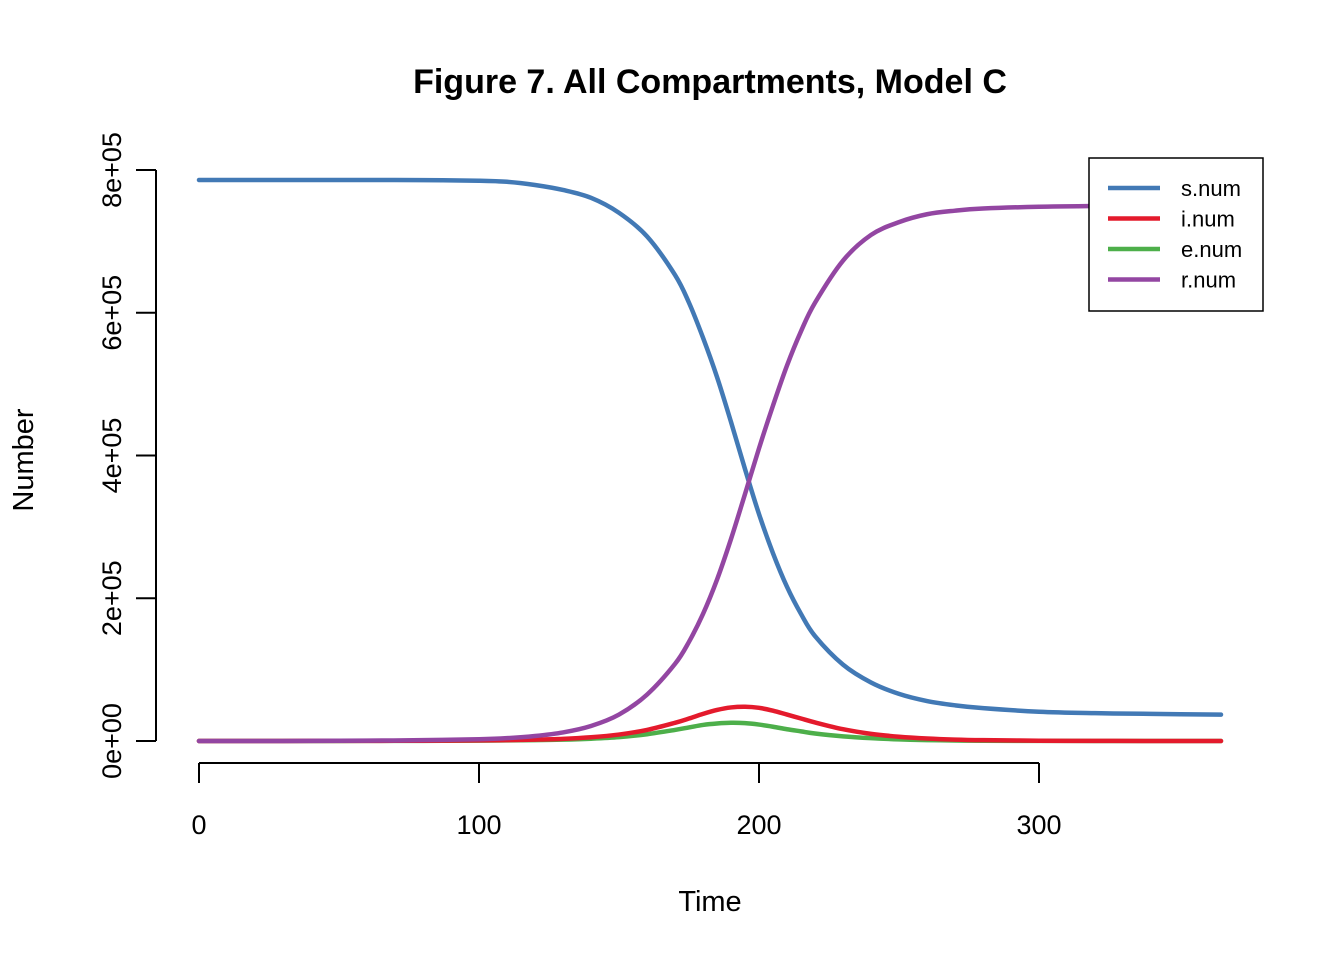  Describe the element at coordinates (24, 459) in the screenshot. I see `y-axis-label: Number` at that location.